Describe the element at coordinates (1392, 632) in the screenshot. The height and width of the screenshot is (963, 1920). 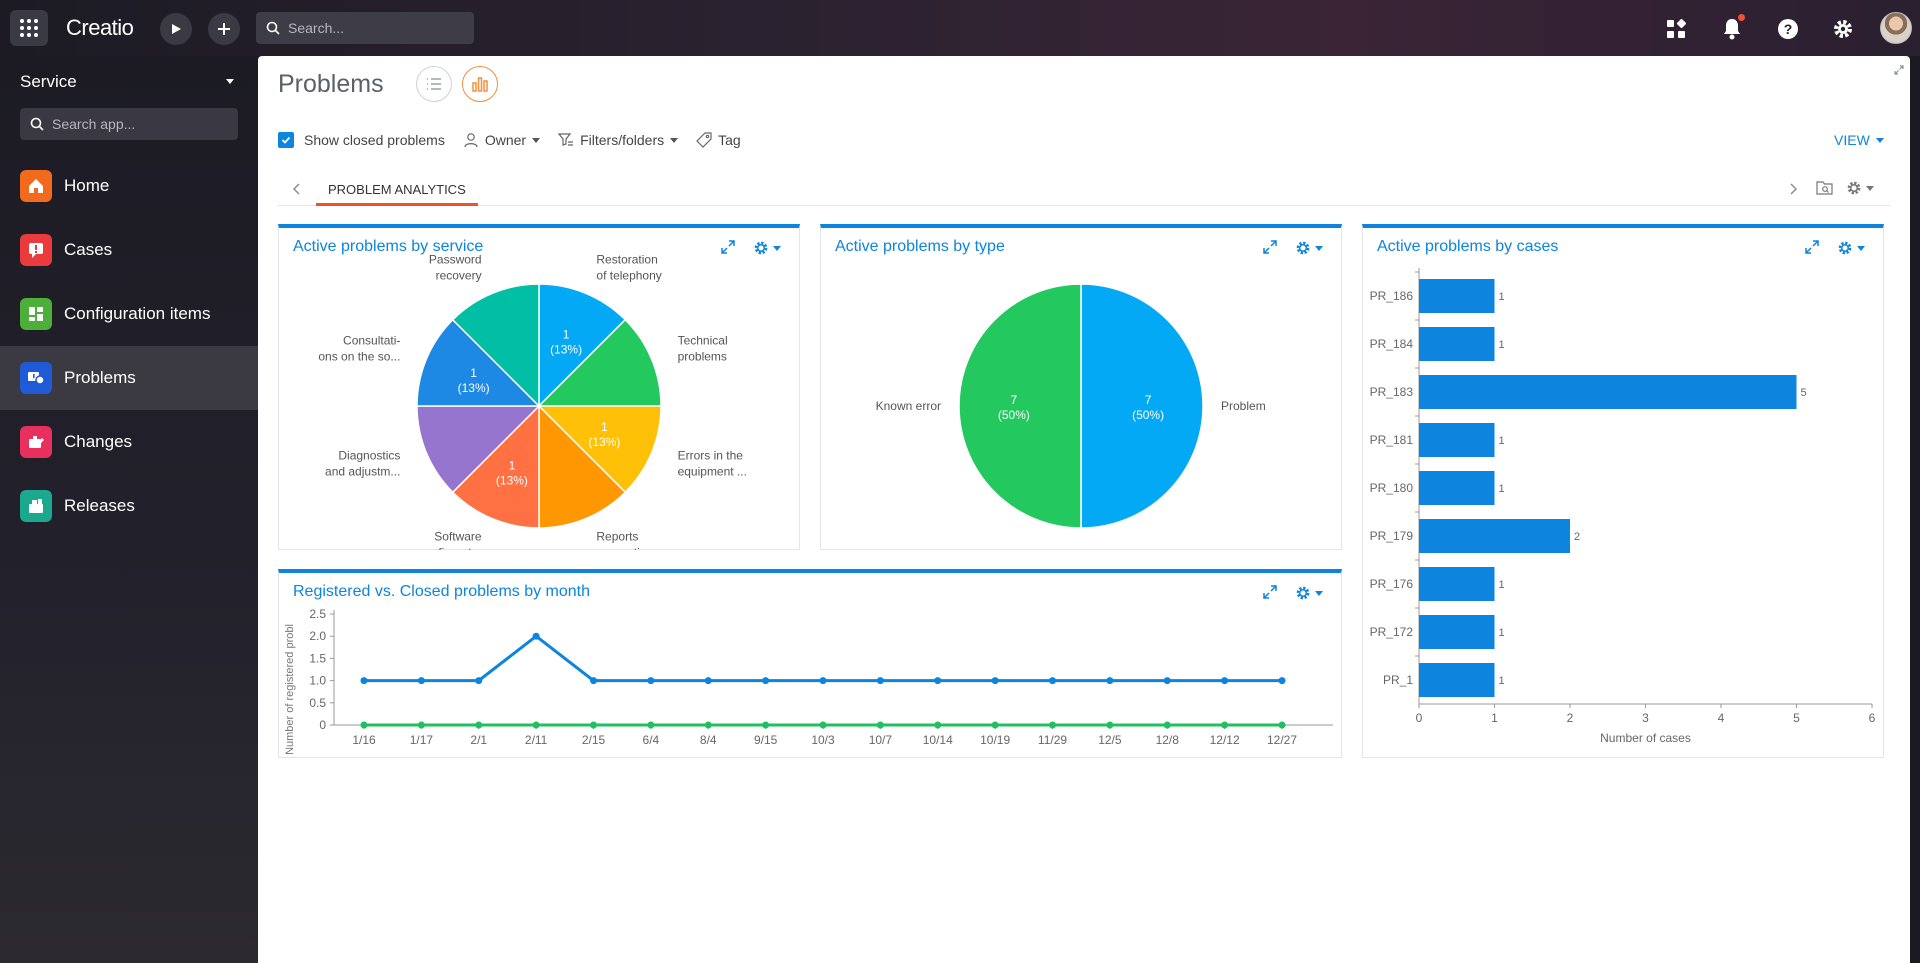
I see `bar-category-label: PR_172` at that location.